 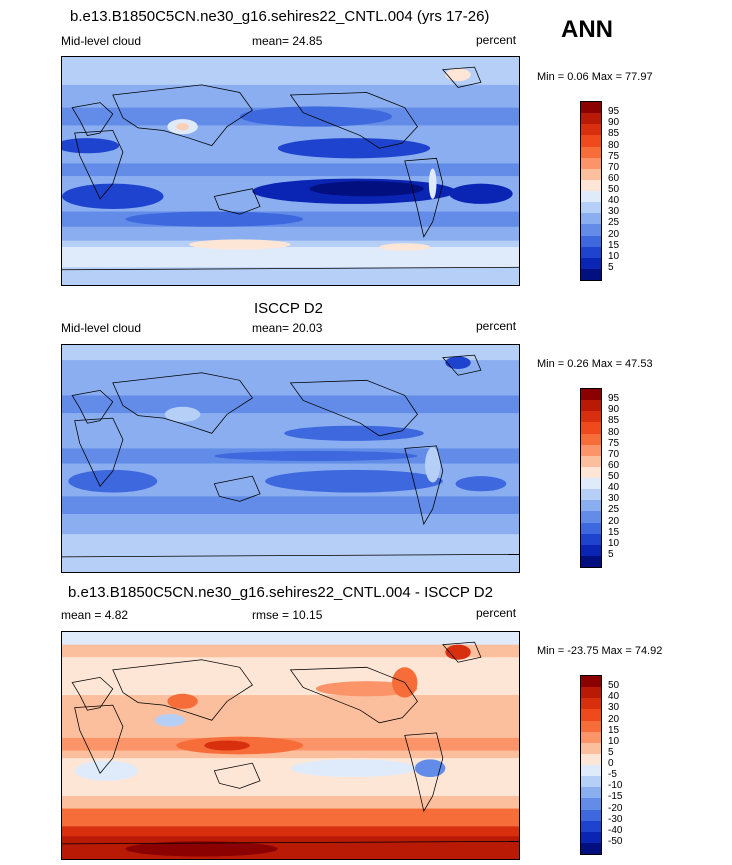 What do you see at coordinates (496, 40) in the screenshot?
I see `panel1-right-label: percent` at bounding box center [496, 40].